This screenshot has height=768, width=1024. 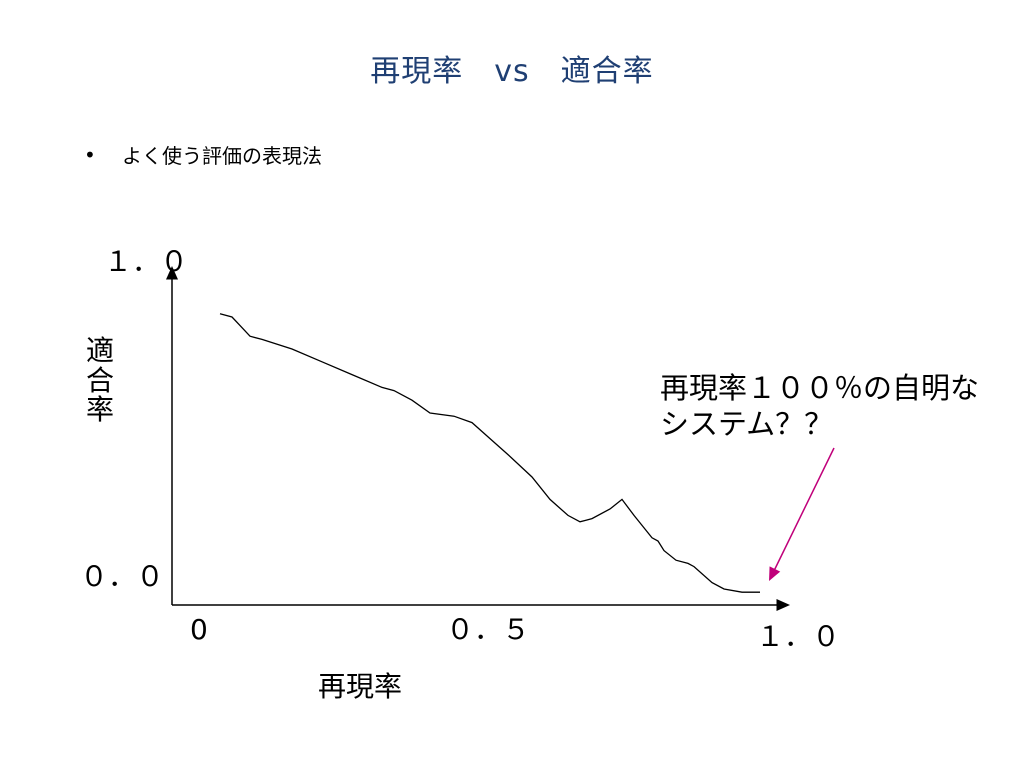 What do you see at coordinates (820, 406) in the screenshot?
I see `annotation-text: 再現率１００％の自明なシステム？？` at bounding box center [820, 406].